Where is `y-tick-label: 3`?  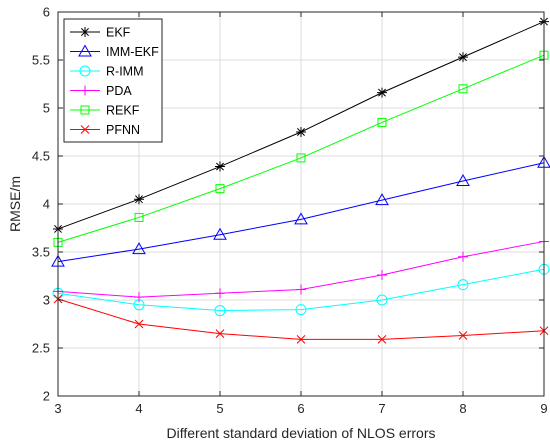 y-tick-label: 3 is located at coordinates (46, 300).